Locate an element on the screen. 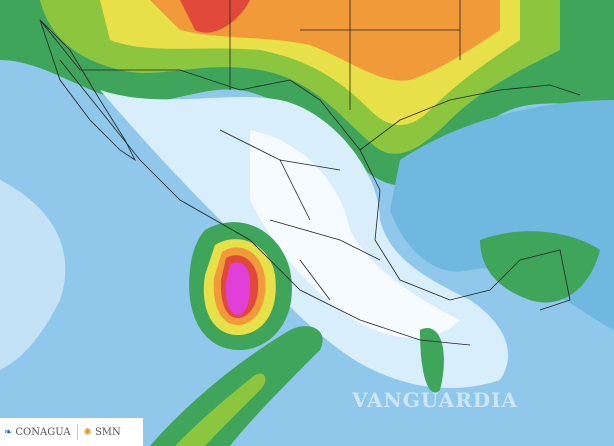 Image resolution: width=614 pixels, height=446 pixels. smn-logo: SMN is located at coordinates (107, 432).